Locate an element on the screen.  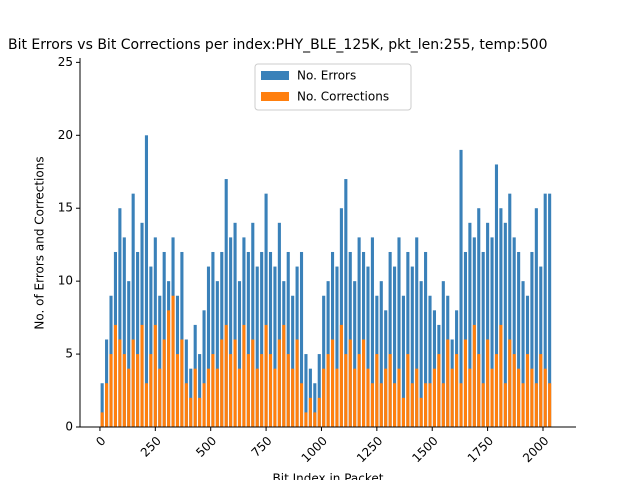
x-tick-label: 2000 is located at coordinates (535, 449).